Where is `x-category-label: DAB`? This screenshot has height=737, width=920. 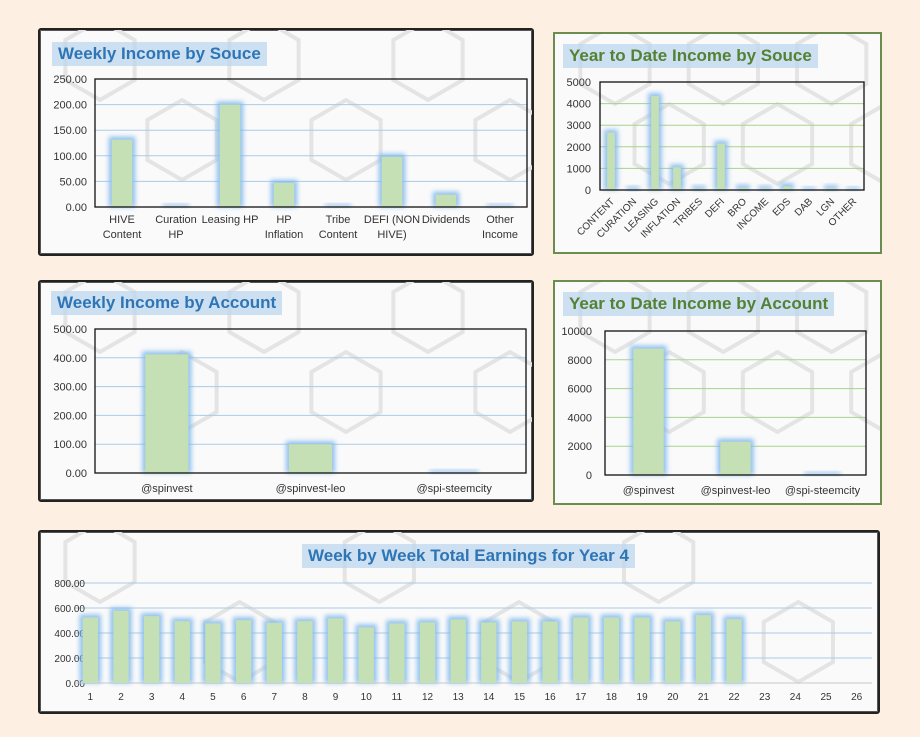 x-category-label: DAB is located at coordinates (804, 207).